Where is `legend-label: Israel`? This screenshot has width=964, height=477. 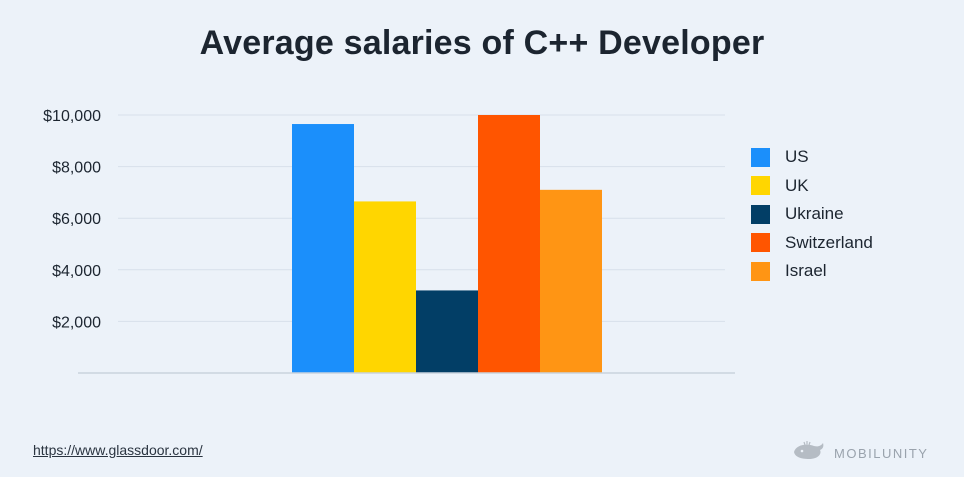
legend-label: Israel is located at coordinates (806, 271).